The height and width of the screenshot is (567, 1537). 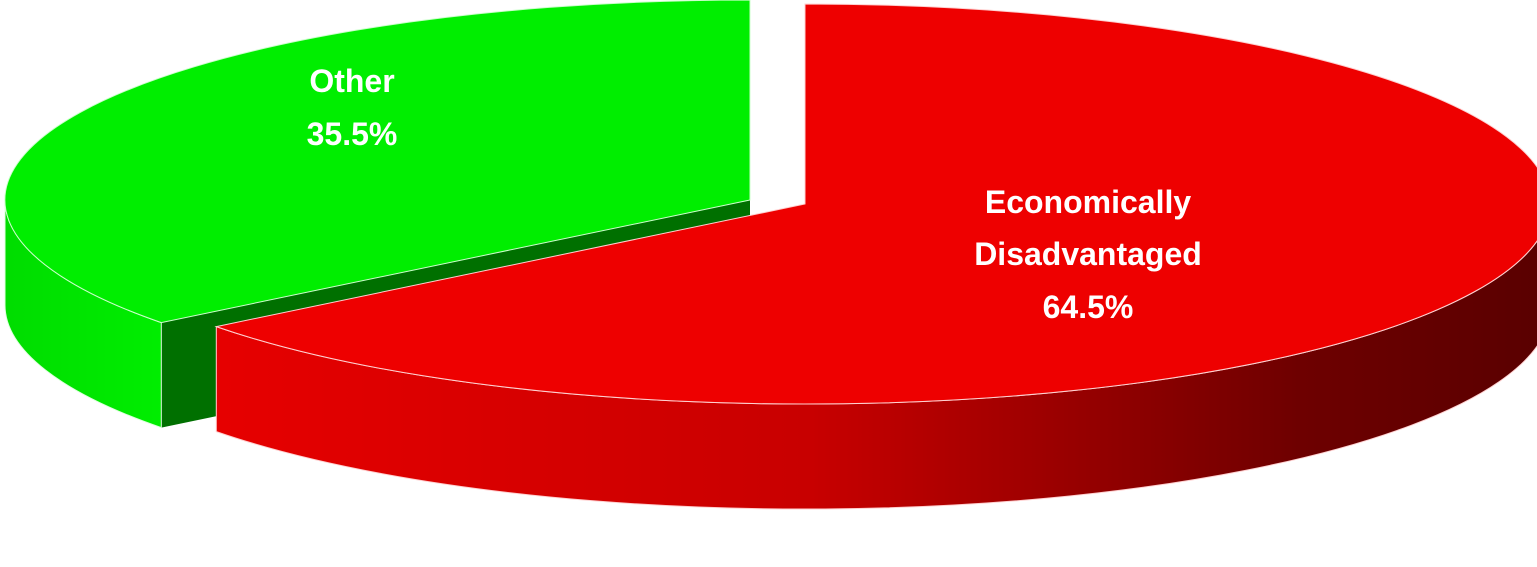 I want to click on label-other-value: 35.5%, so click(x=352, y=134).